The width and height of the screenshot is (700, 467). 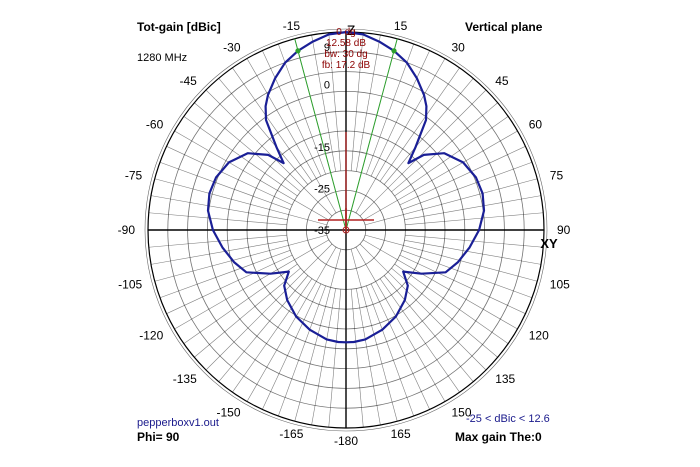 I want to click on plane-label: Vertical plane, so click(x=504, y=27).